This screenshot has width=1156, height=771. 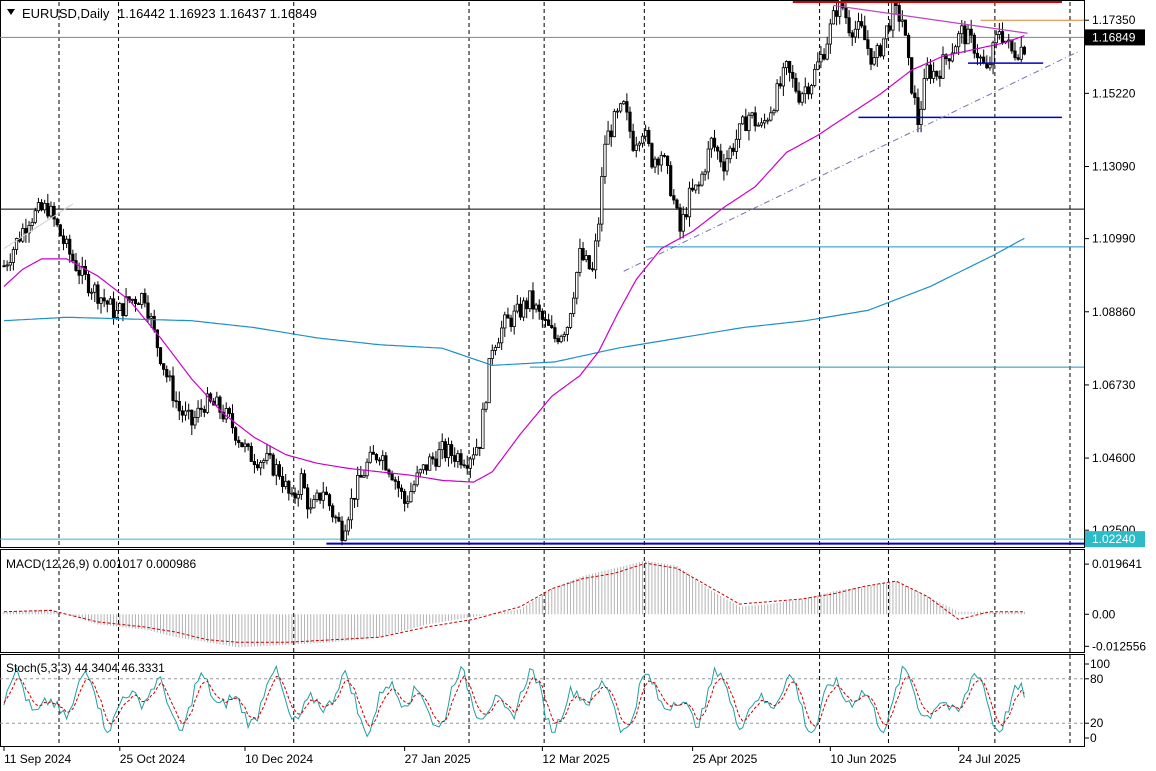 What do you see at coordinates (1114, 239) in the screenshot?
I see `y-tick-label: 1.10990` at bounding box center [1114, 239].